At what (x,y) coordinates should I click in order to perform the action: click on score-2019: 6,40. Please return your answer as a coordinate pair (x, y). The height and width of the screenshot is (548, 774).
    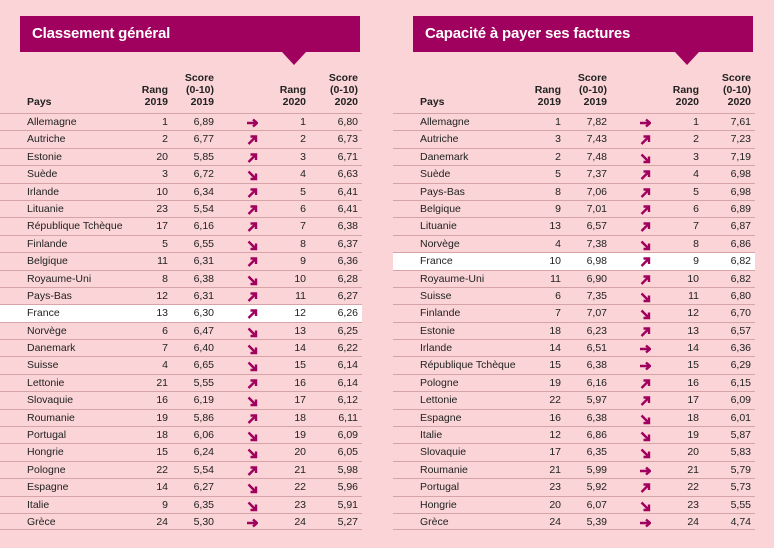
    Looking at the image, I should click on (203, 348).